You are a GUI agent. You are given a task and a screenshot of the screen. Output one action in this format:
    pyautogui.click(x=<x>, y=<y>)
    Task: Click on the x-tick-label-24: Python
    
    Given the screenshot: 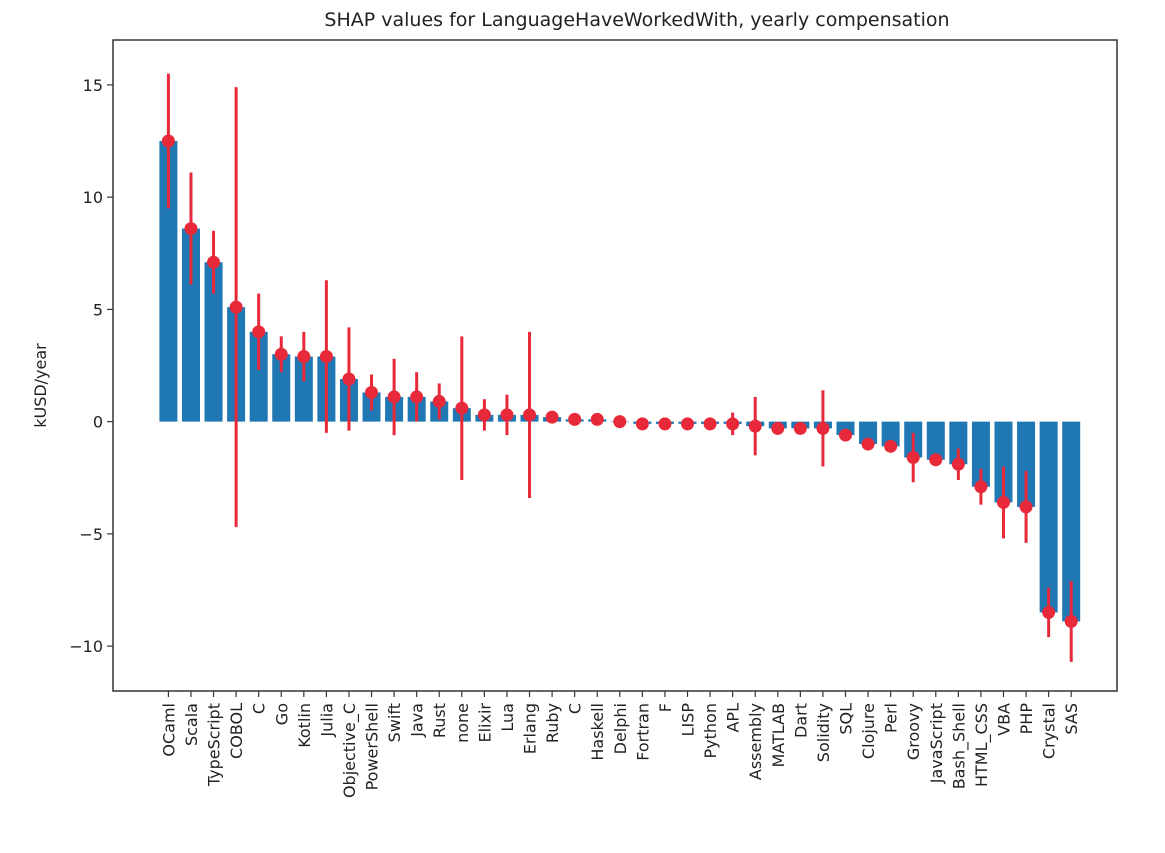 What is the action you would take?
    pyautogui.click(x=710, y=730)
    